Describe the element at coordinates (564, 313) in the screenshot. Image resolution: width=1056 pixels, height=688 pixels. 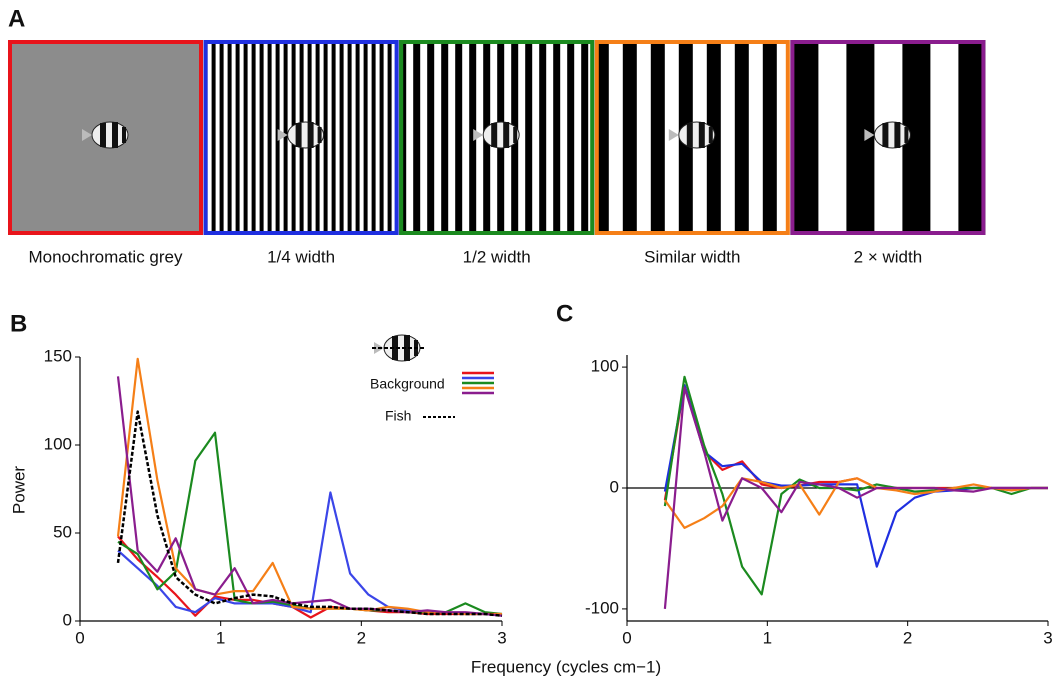
I see `panel-letter: C` at that location.